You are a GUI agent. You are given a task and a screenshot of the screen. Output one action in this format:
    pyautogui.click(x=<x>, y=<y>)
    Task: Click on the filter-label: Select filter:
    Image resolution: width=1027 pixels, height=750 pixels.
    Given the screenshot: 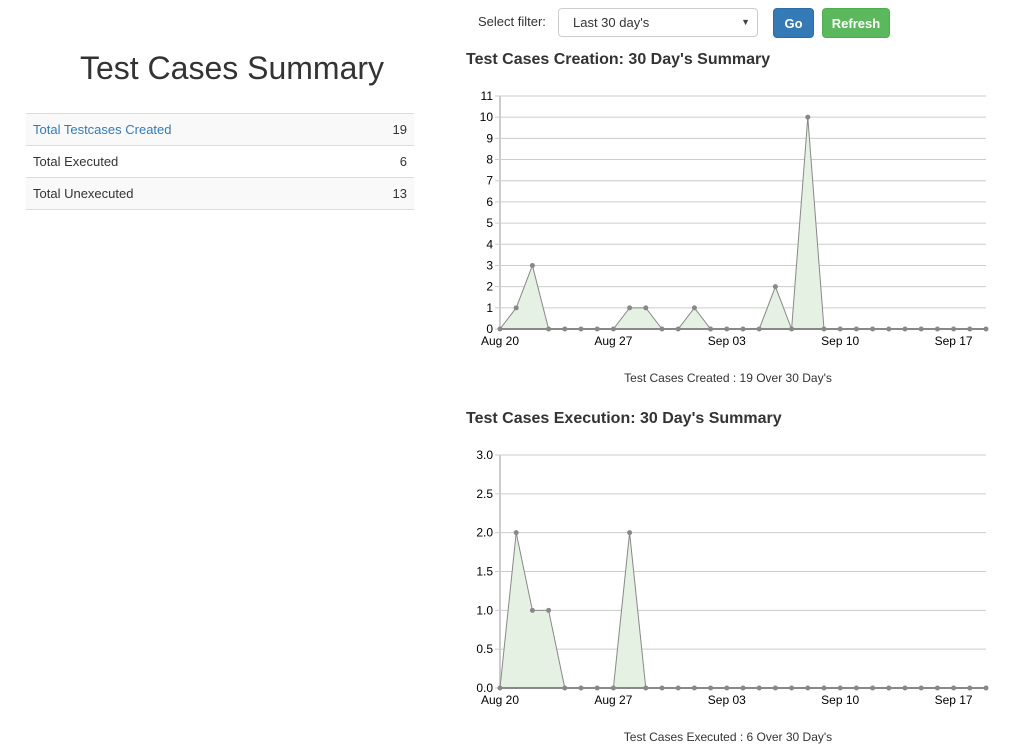 What is the action you would take?
    pyautogui.click(x=512, y=21)
    